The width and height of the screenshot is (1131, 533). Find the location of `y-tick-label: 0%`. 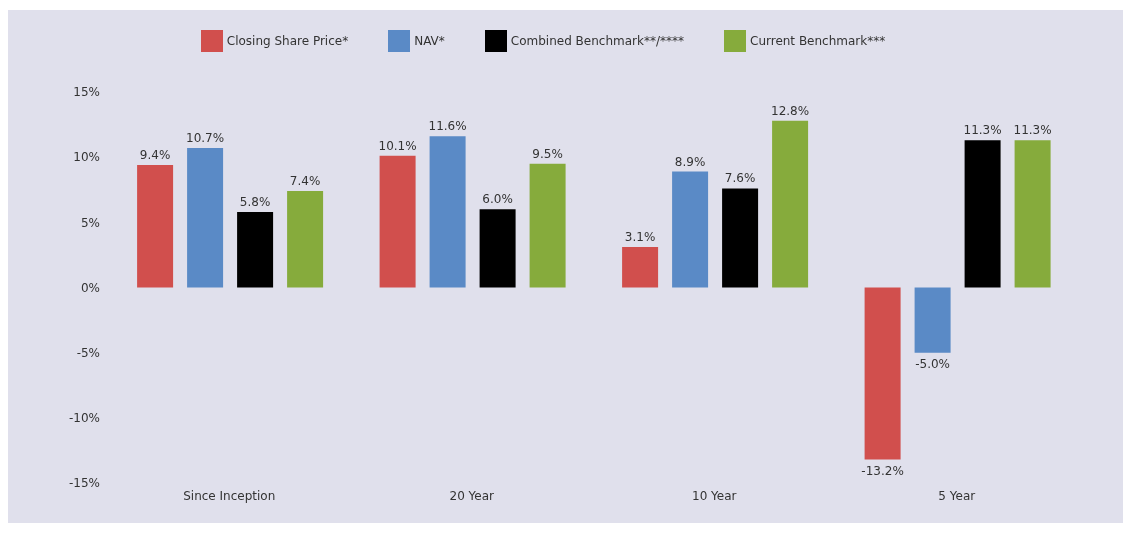

y-tick-label: 0% is located at coordinates (90, 287).